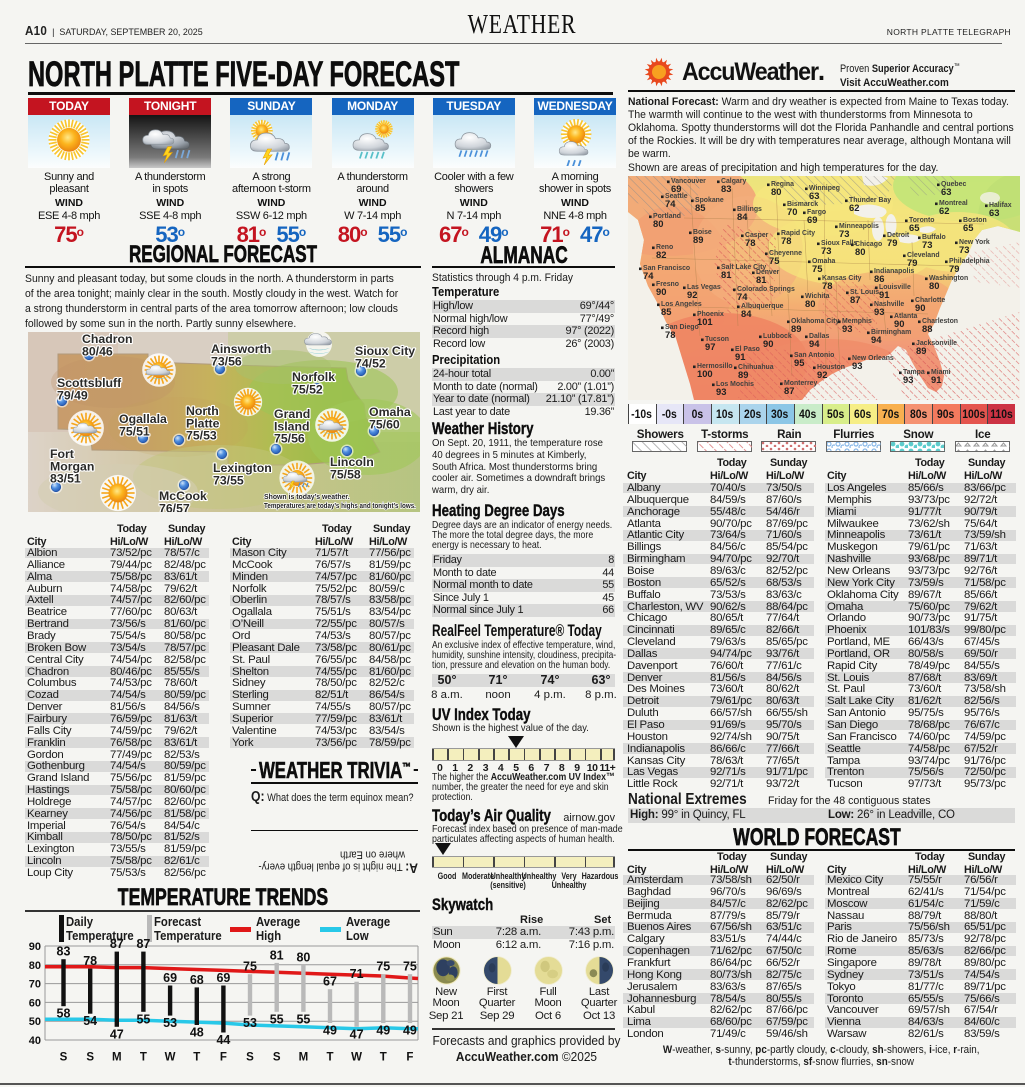 The width and height of the screenshot is (1025, 1087). I want to click on svg-text: Lubbock, so click(777, 336).